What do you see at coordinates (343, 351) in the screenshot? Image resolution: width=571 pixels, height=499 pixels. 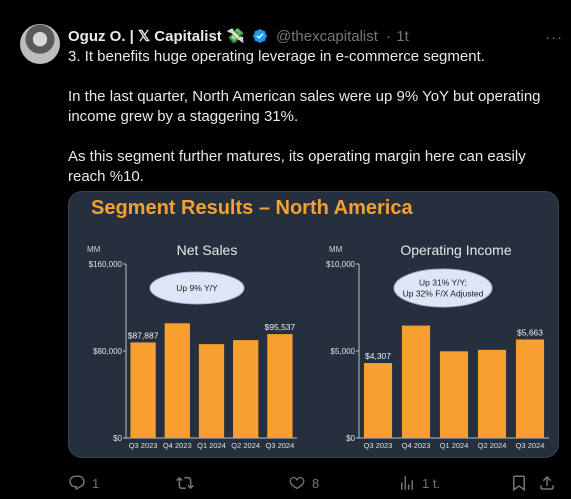 I see `y-tick-label: $5,000` at bounding box center [343, 351].